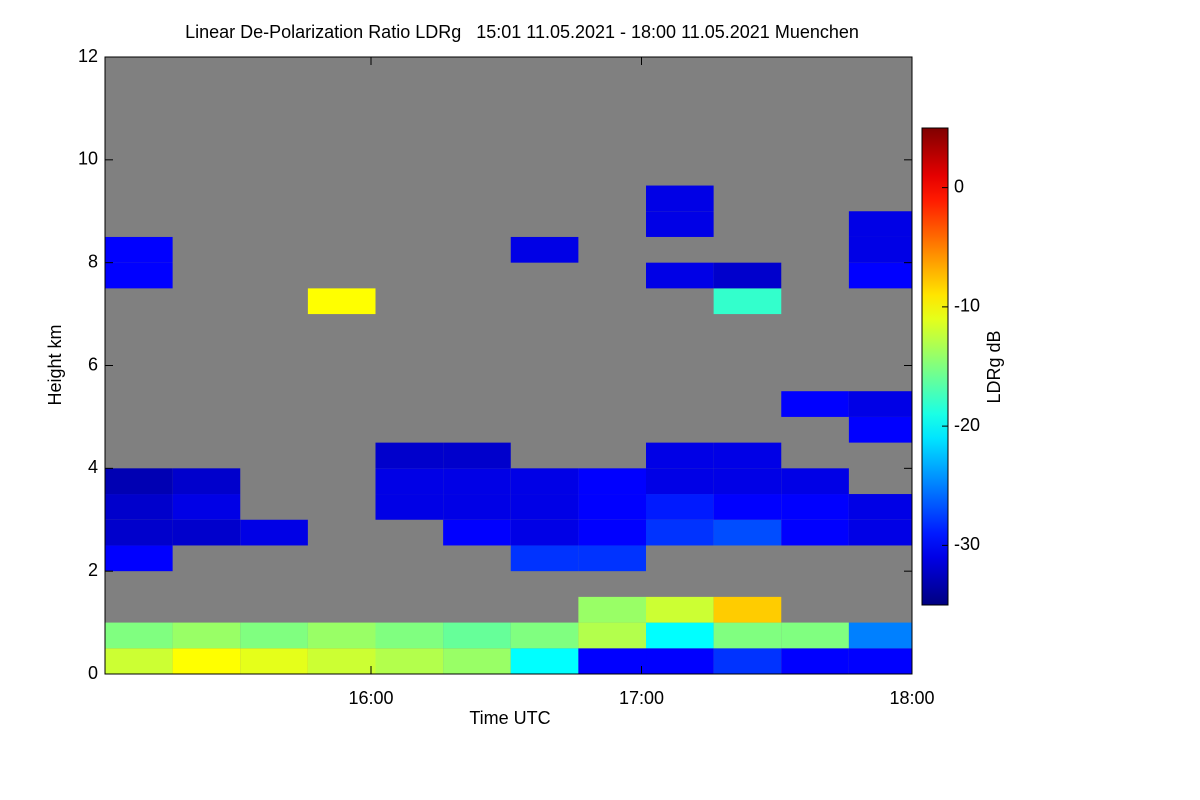 This screenshot has height=800, width=1200. What do you see at coordinates (994, 366) in the screenshot?
I see `colorbar-label: LDRg dB` at bounding box center [994, 366].